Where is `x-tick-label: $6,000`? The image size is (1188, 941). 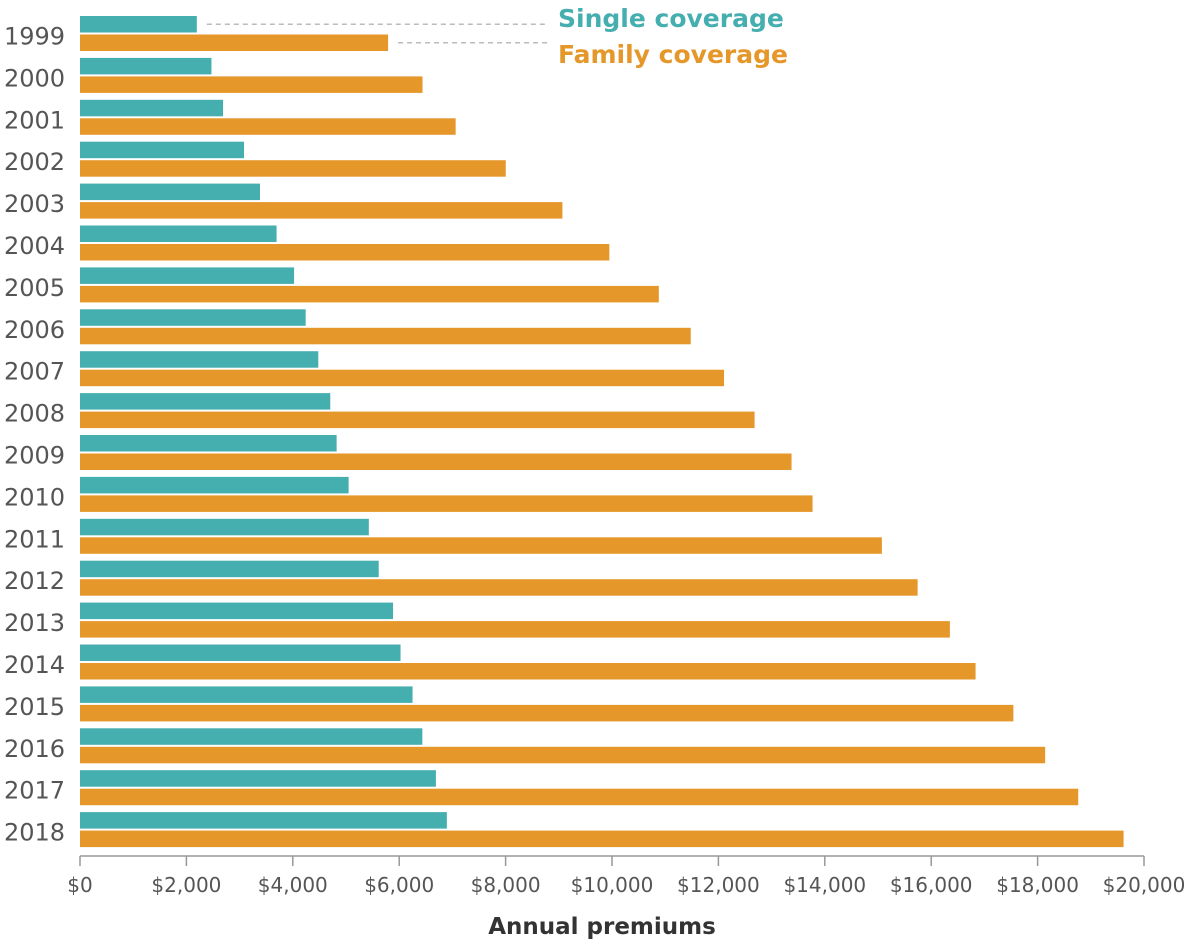
x-tick-label: $6,000 is located at coordinates (399, 885).